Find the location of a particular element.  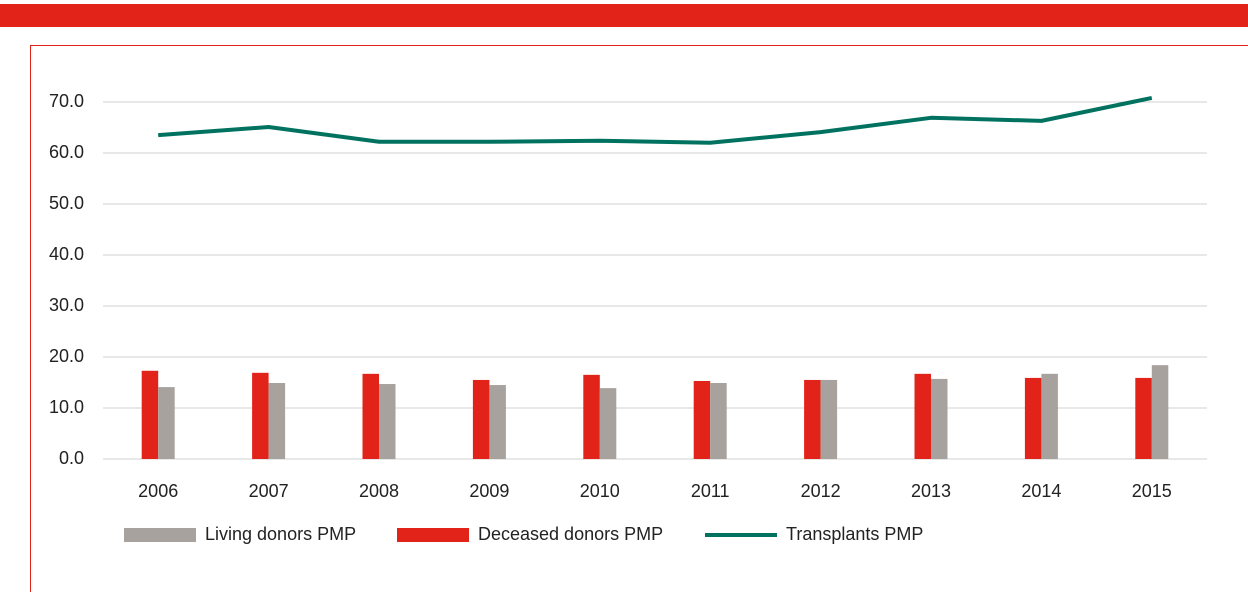

x-tick-label: 2013 is located at coordinates (931, 491).